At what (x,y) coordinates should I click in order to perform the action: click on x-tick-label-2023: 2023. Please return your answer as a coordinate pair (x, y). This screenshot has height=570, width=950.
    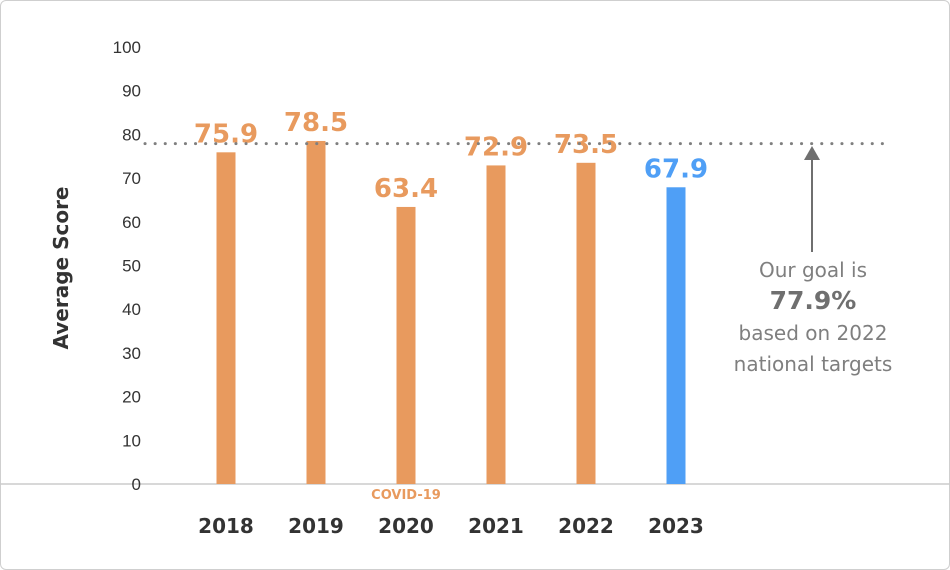
    Looking at the image, I should click on (676, 526).